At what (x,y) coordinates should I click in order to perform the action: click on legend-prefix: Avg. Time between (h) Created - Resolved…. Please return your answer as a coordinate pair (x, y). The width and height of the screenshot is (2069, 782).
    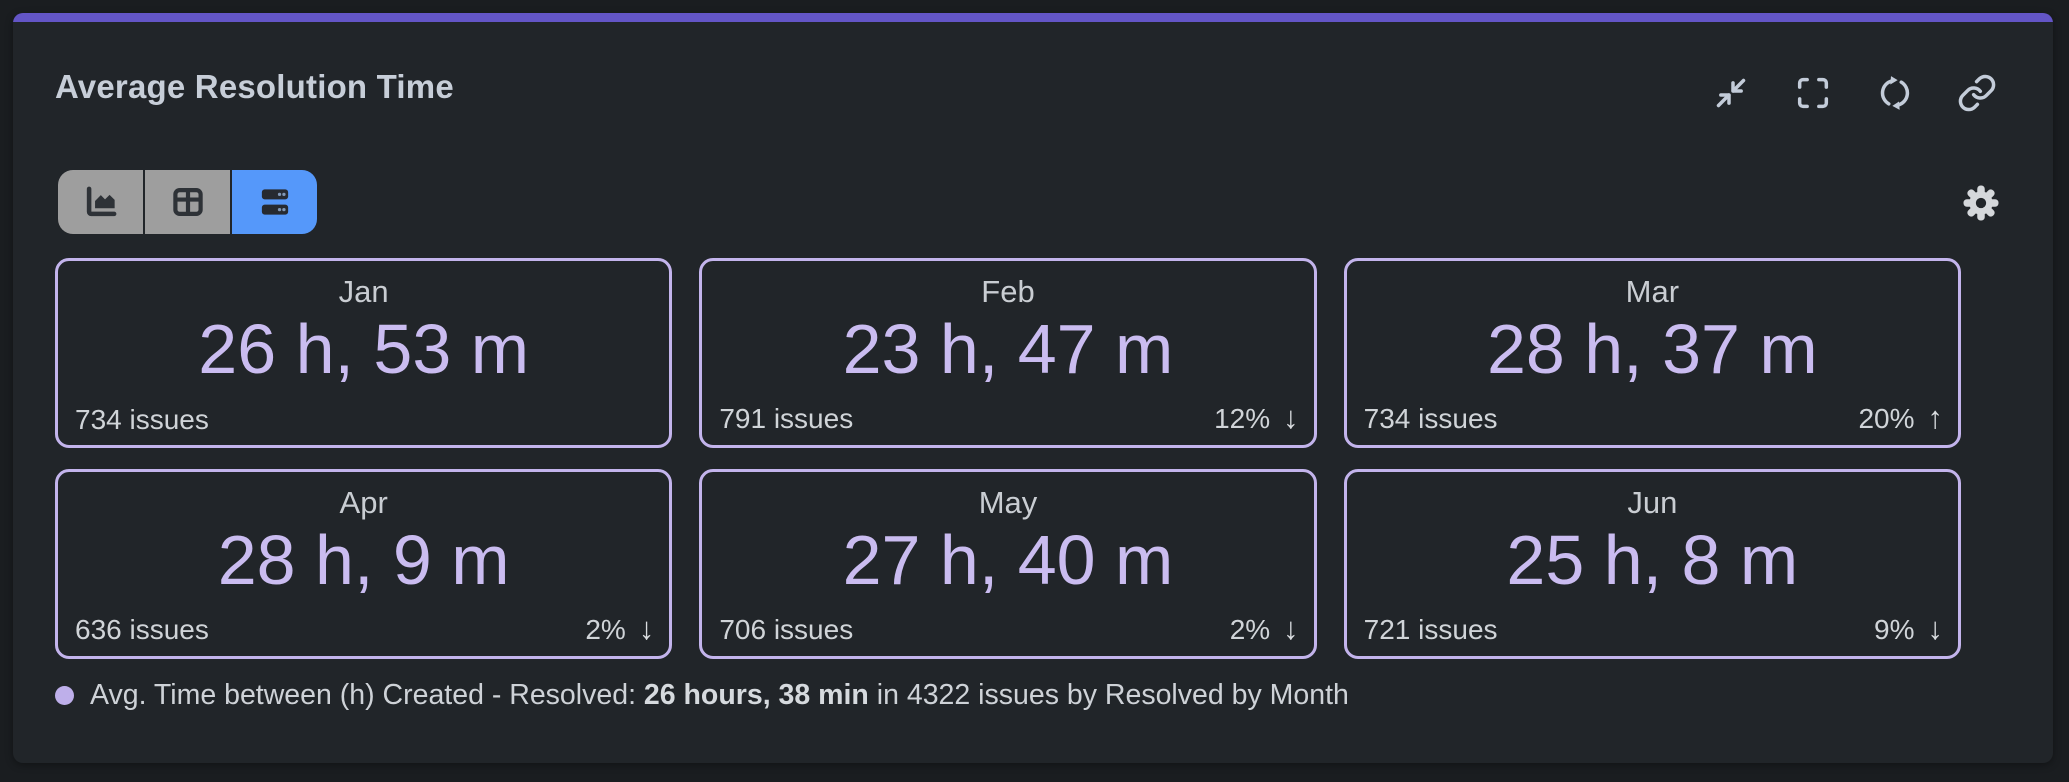
    Looking at the image, I should click on (367, 695).